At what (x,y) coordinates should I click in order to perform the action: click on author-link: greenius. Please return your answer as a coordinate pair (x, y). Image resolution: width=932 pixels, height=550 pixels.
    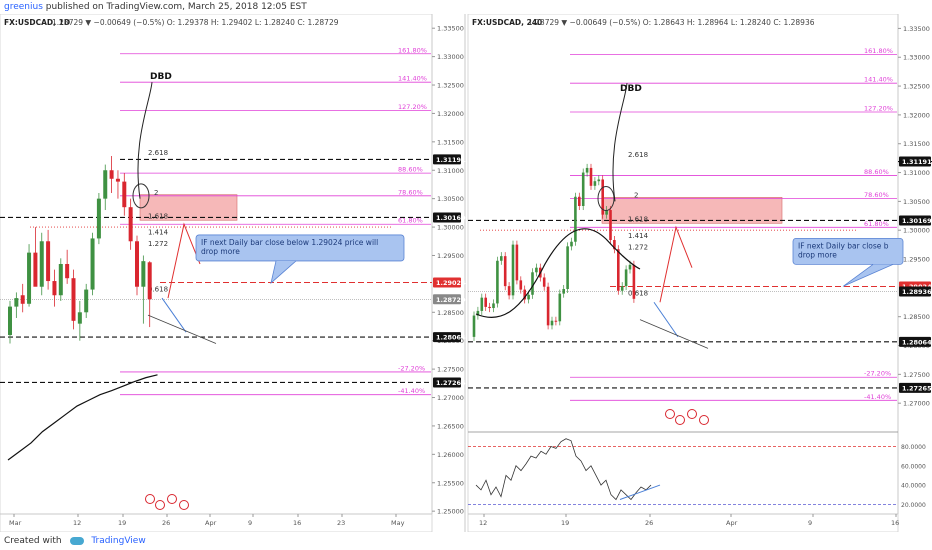
    Looking at the image, I should click on (23, 7).